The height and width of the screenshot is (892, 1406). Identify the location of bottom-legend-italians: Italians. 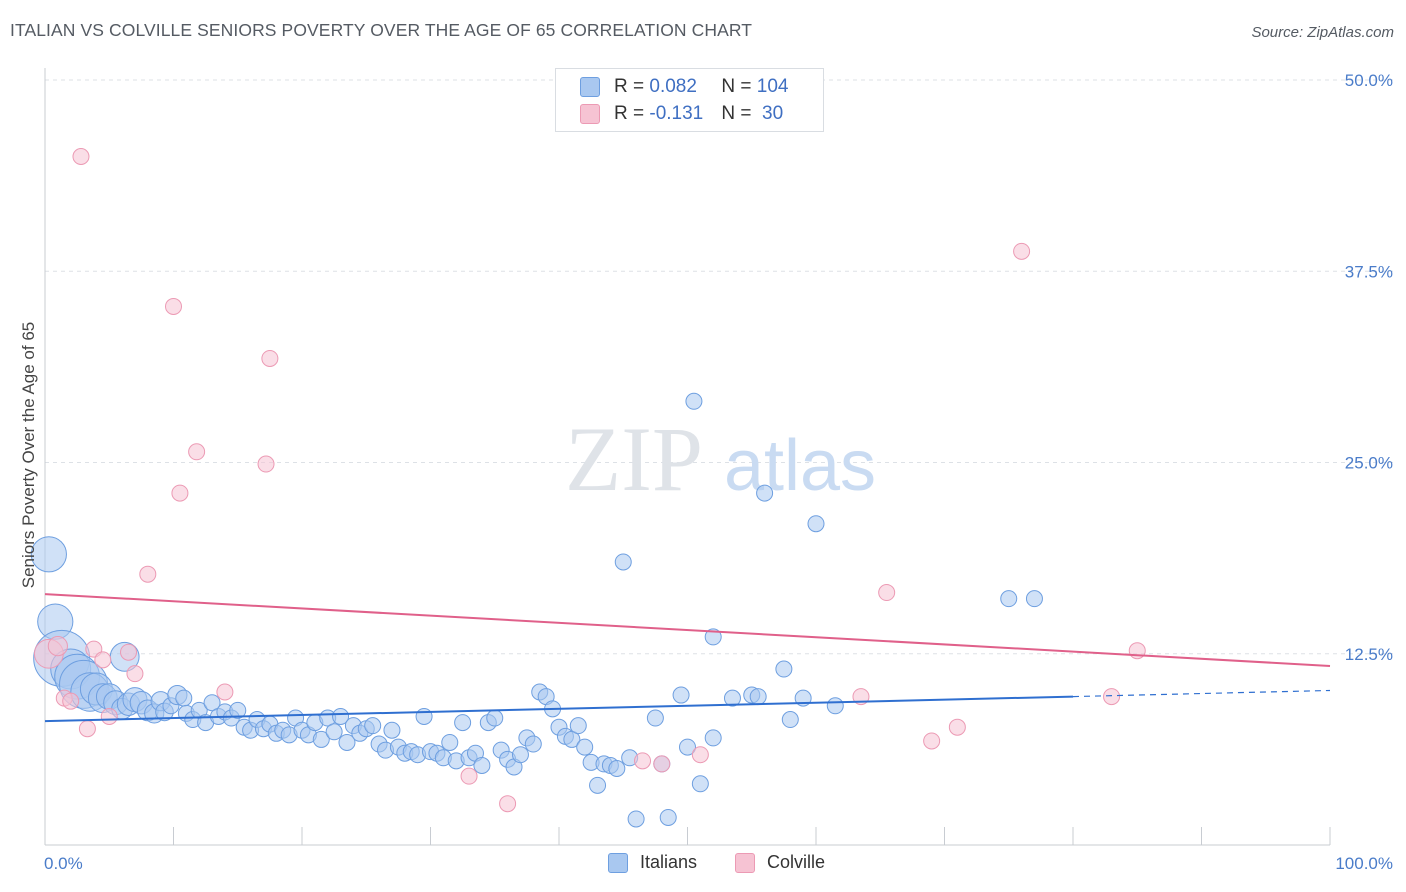
(652, 862).